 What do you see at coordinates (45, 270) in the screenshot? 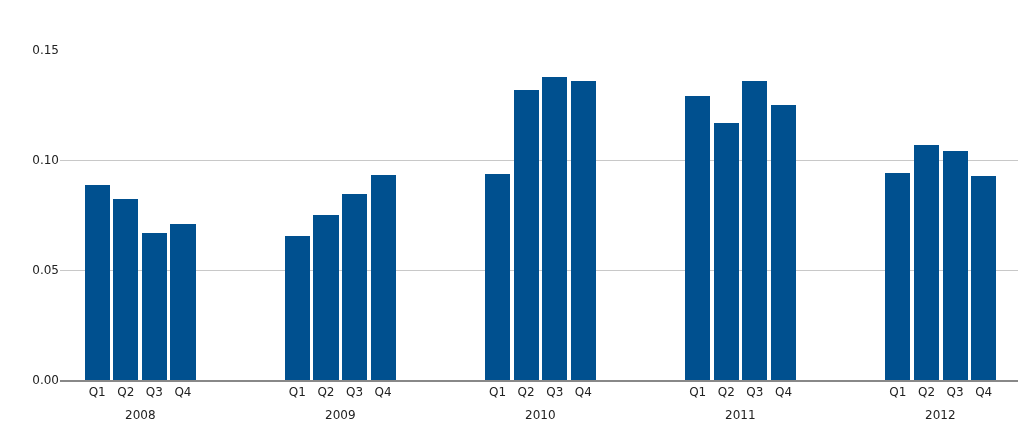
I see `y-tick-label: 0.05` at bounding box center [45, 270].